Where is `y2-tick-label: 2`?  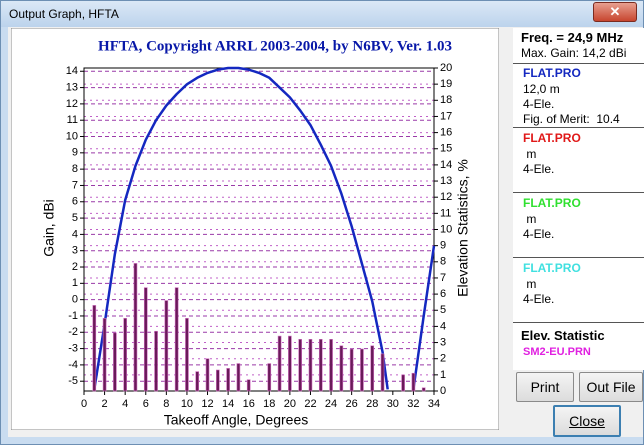 y2-tick-label: 2 is located at coordinates (443, 359).